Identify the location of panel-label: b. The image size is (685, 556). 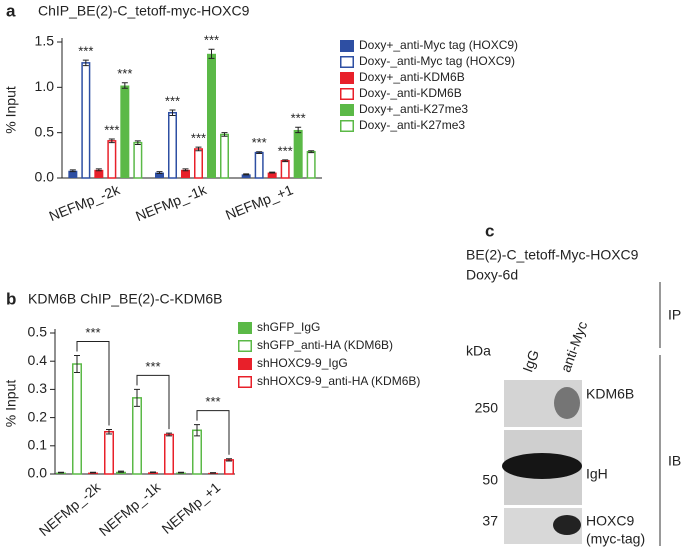
(11, 298).